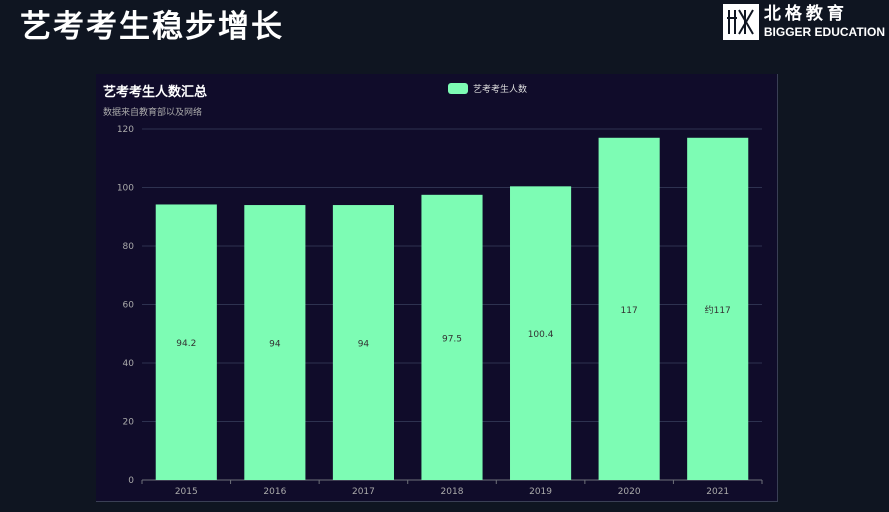  Describe the element at coordinates (363, 492) in the screenshot. I see `x-tick-label: 2017` at that location.